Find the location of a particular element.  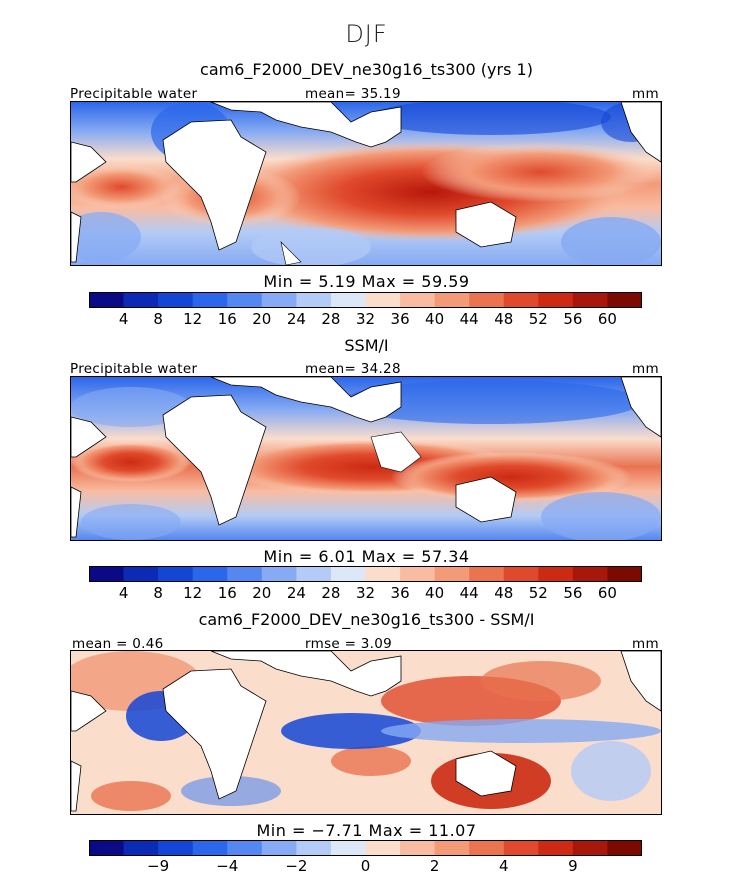

colorbar-tick-label: 60 is located at coordinates (607, 593).